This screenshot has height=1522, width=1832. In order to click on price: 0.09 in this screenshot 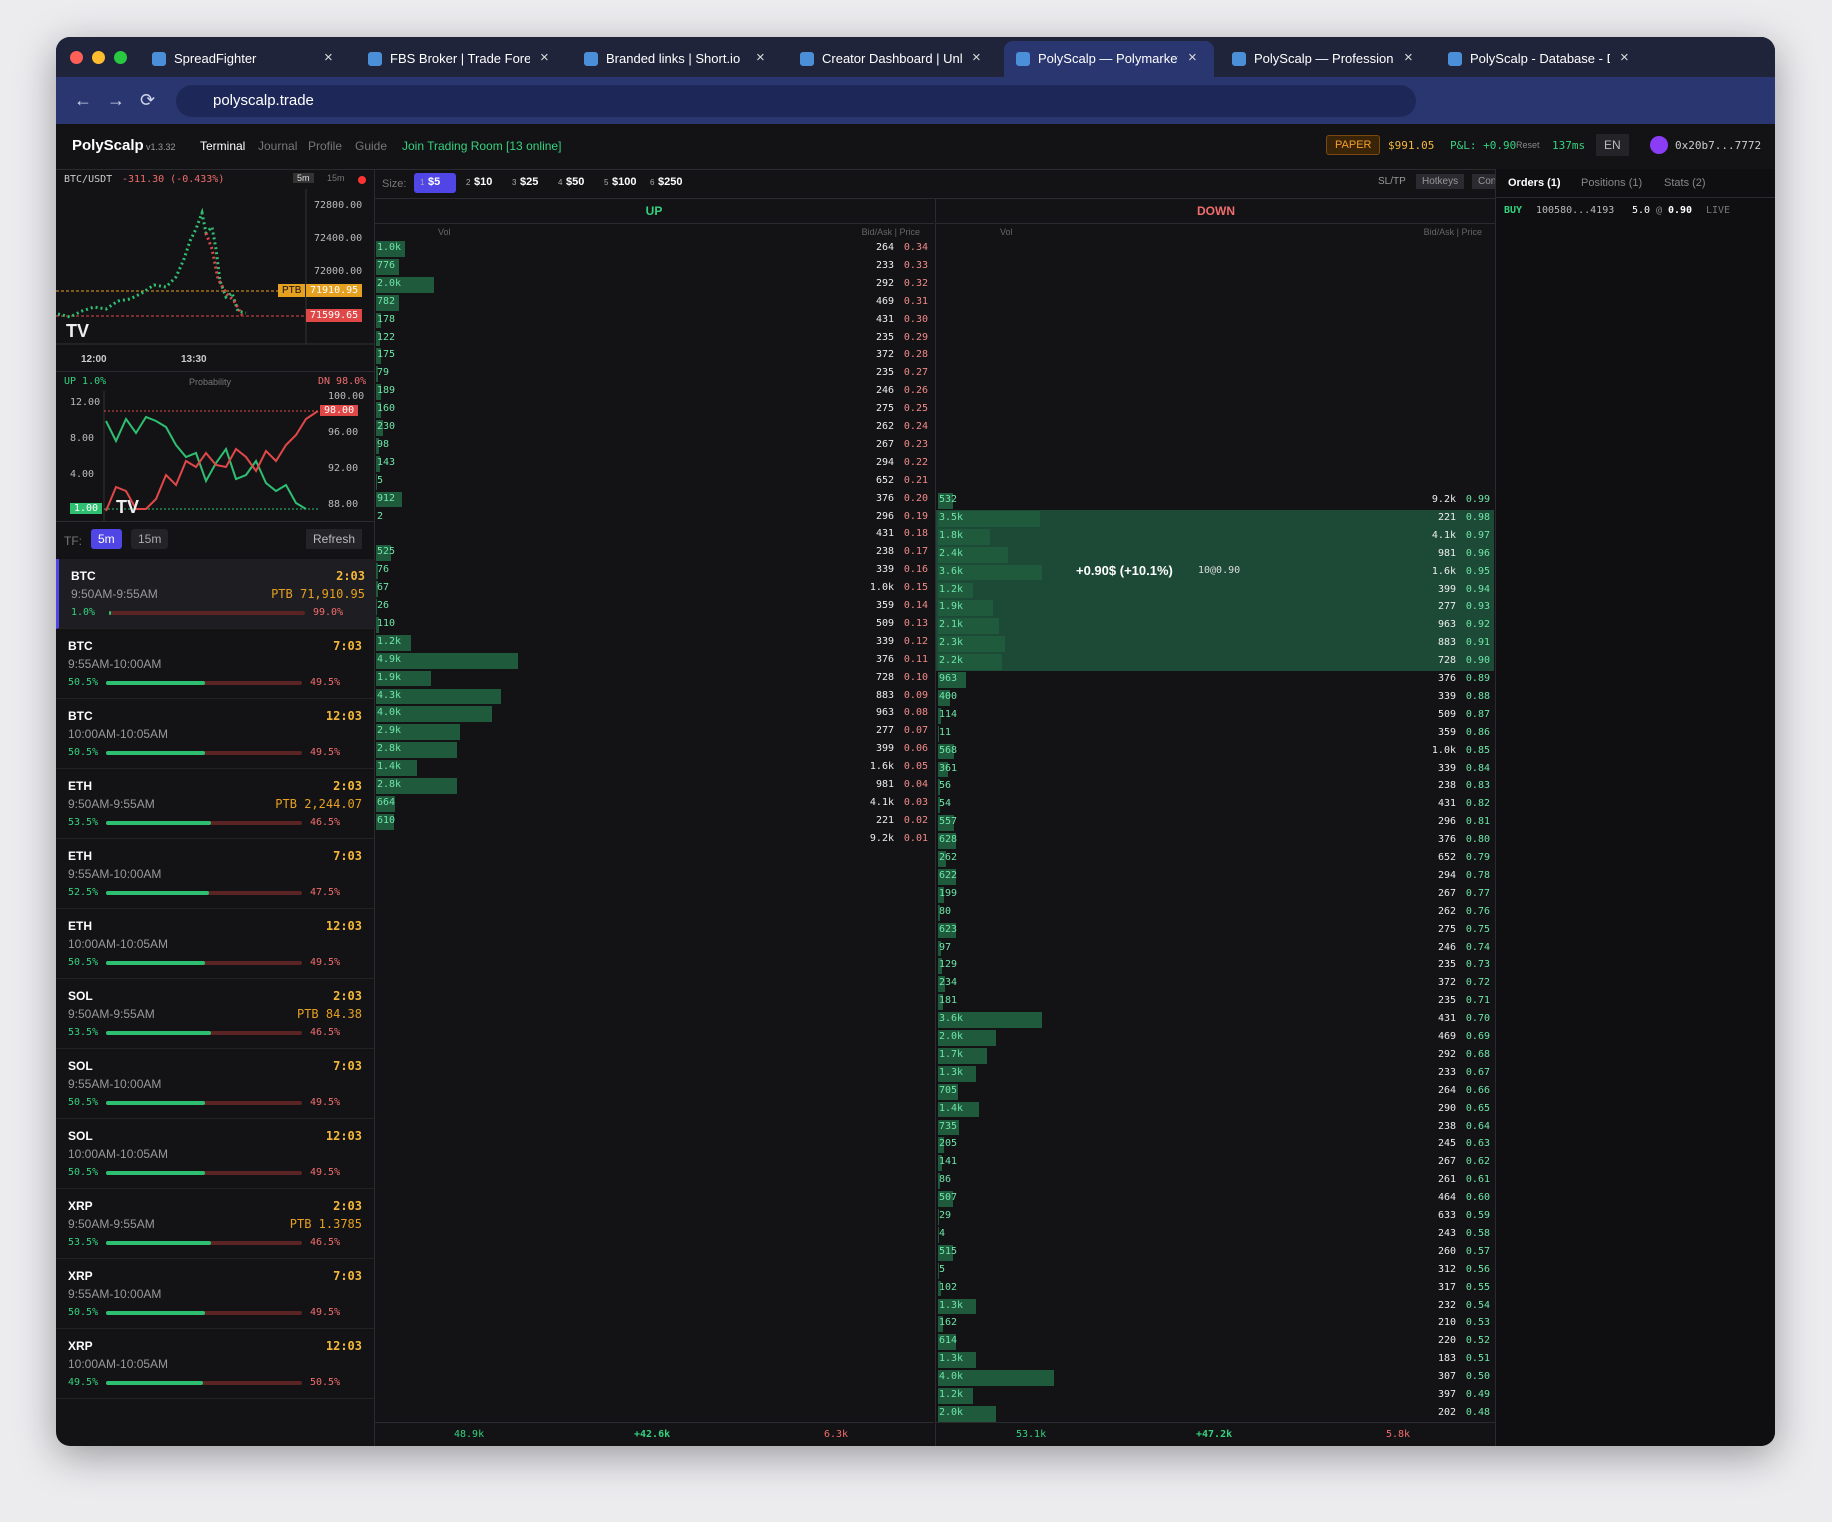, I will do `click(915, 695)`.